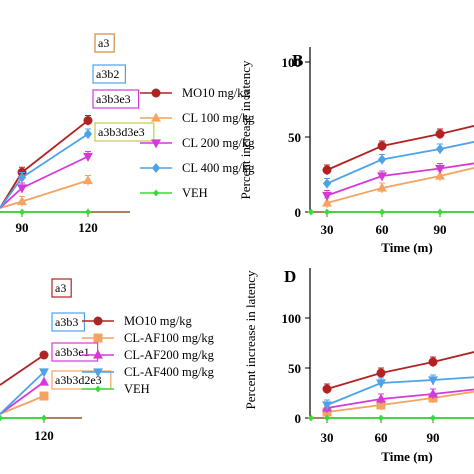 The width and height of the screenshot is (474, 474). What do you see at coordinates (382, 229) in the screenshot?
I see `x-tick-label-B: 60` at bounding box center [382, 229].